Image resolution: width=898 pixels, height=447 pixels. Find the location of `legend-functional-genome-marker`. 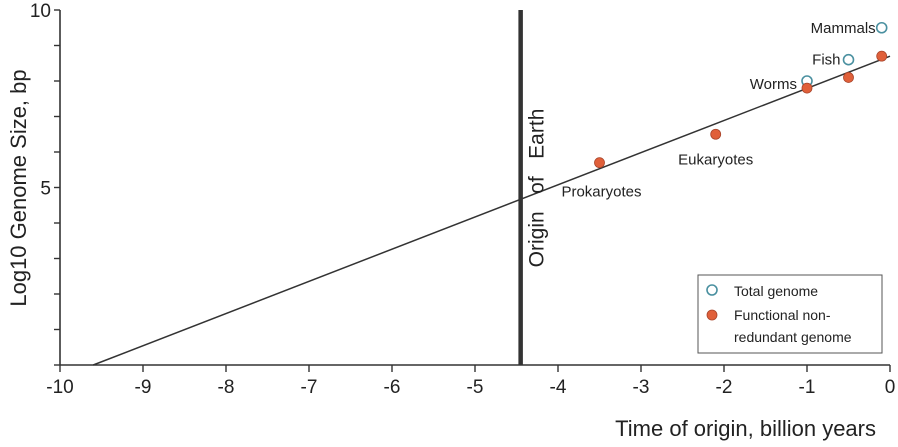

legend-functional-genome-marker is located at coordinates (712, 315).